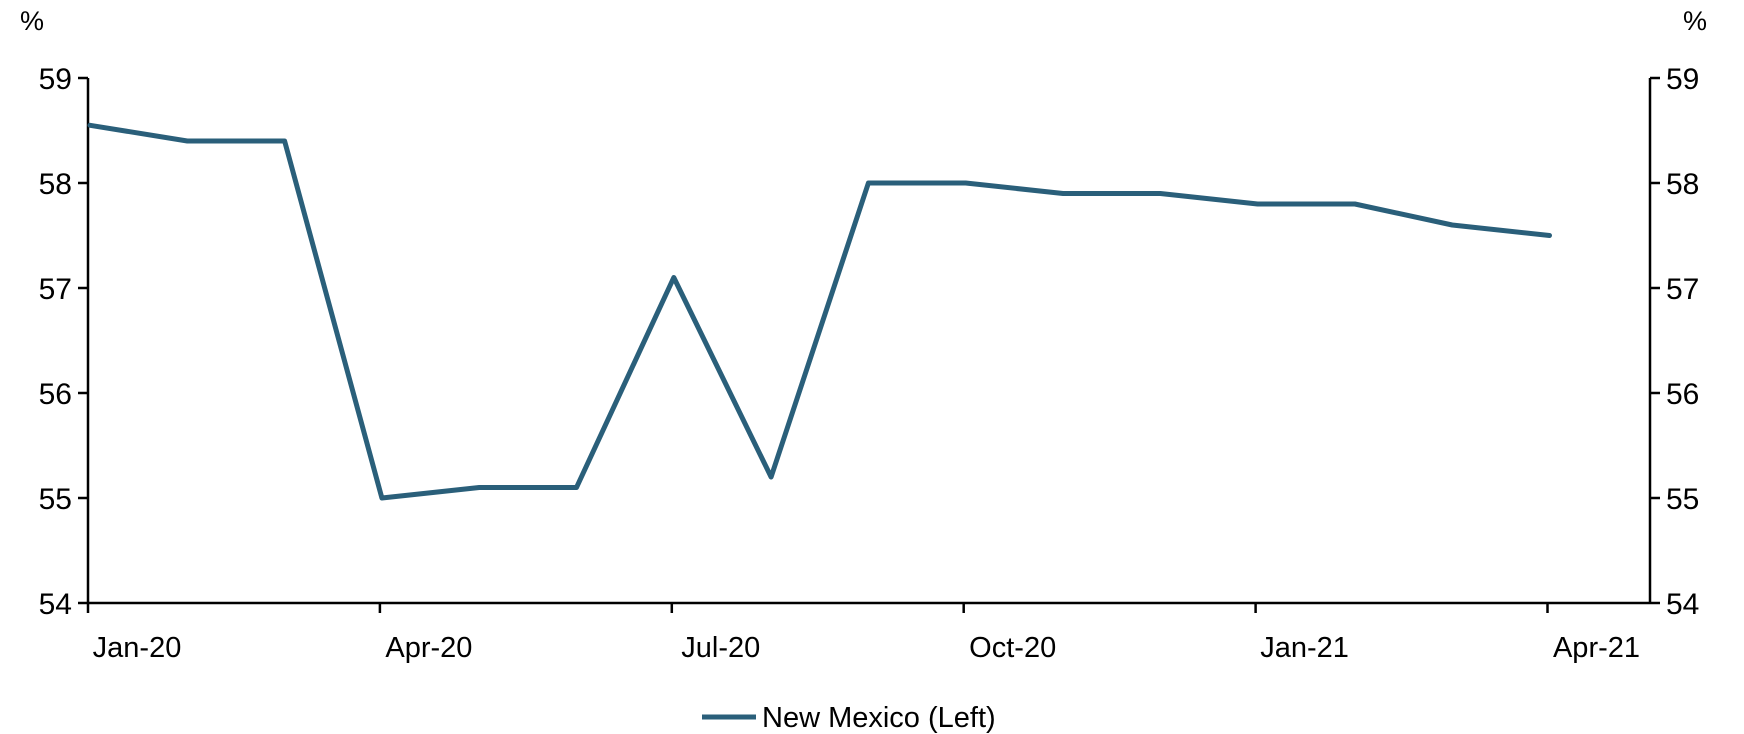  What do you see at coordinates (32, 21) in the screenshot?
I see `y-axis-unit-left: %` at bounding box center [32, 21].